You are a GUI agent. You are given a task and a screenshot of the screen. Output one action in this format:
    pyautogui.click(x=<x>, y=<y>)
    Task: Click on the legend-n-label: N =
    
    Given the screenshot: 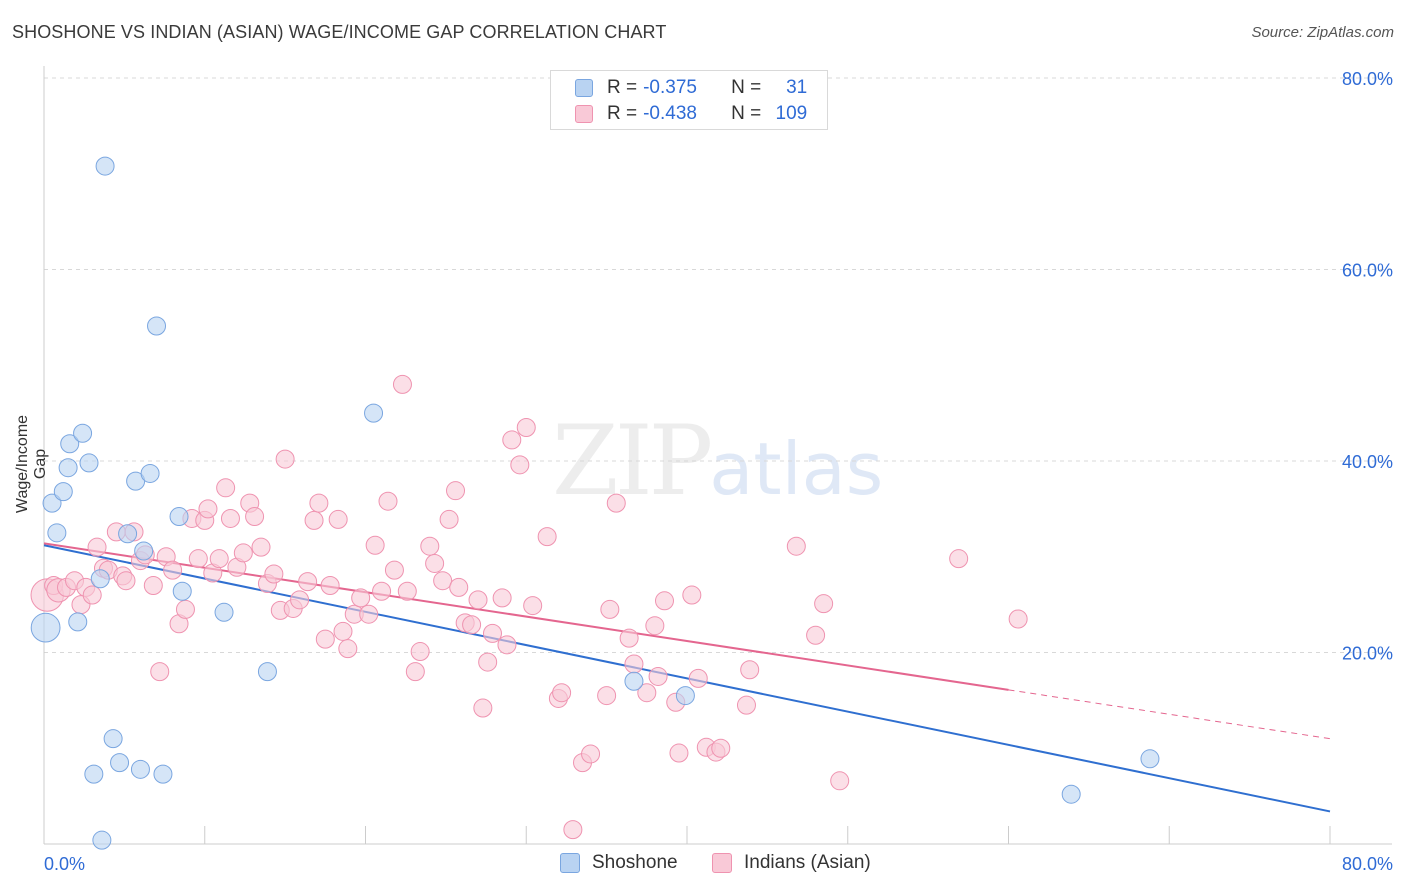 What is the action you would take?
    pyautogui.click(x=746, y=87)
    